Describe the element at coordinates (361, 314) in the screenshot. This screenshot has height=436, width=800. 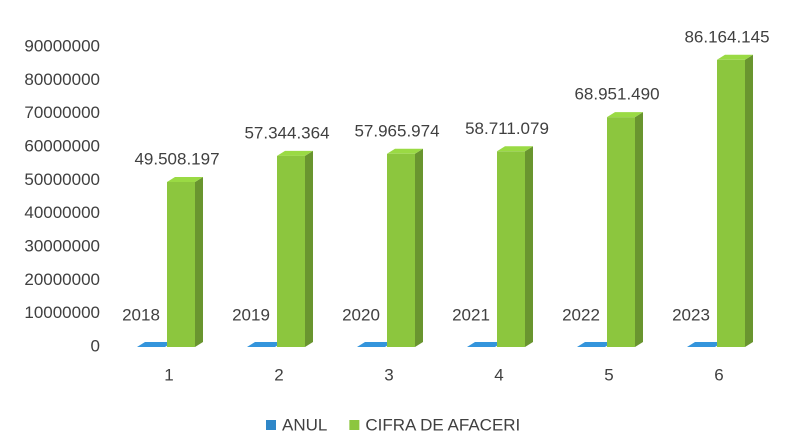
I see `data-label: 2020` at that location.